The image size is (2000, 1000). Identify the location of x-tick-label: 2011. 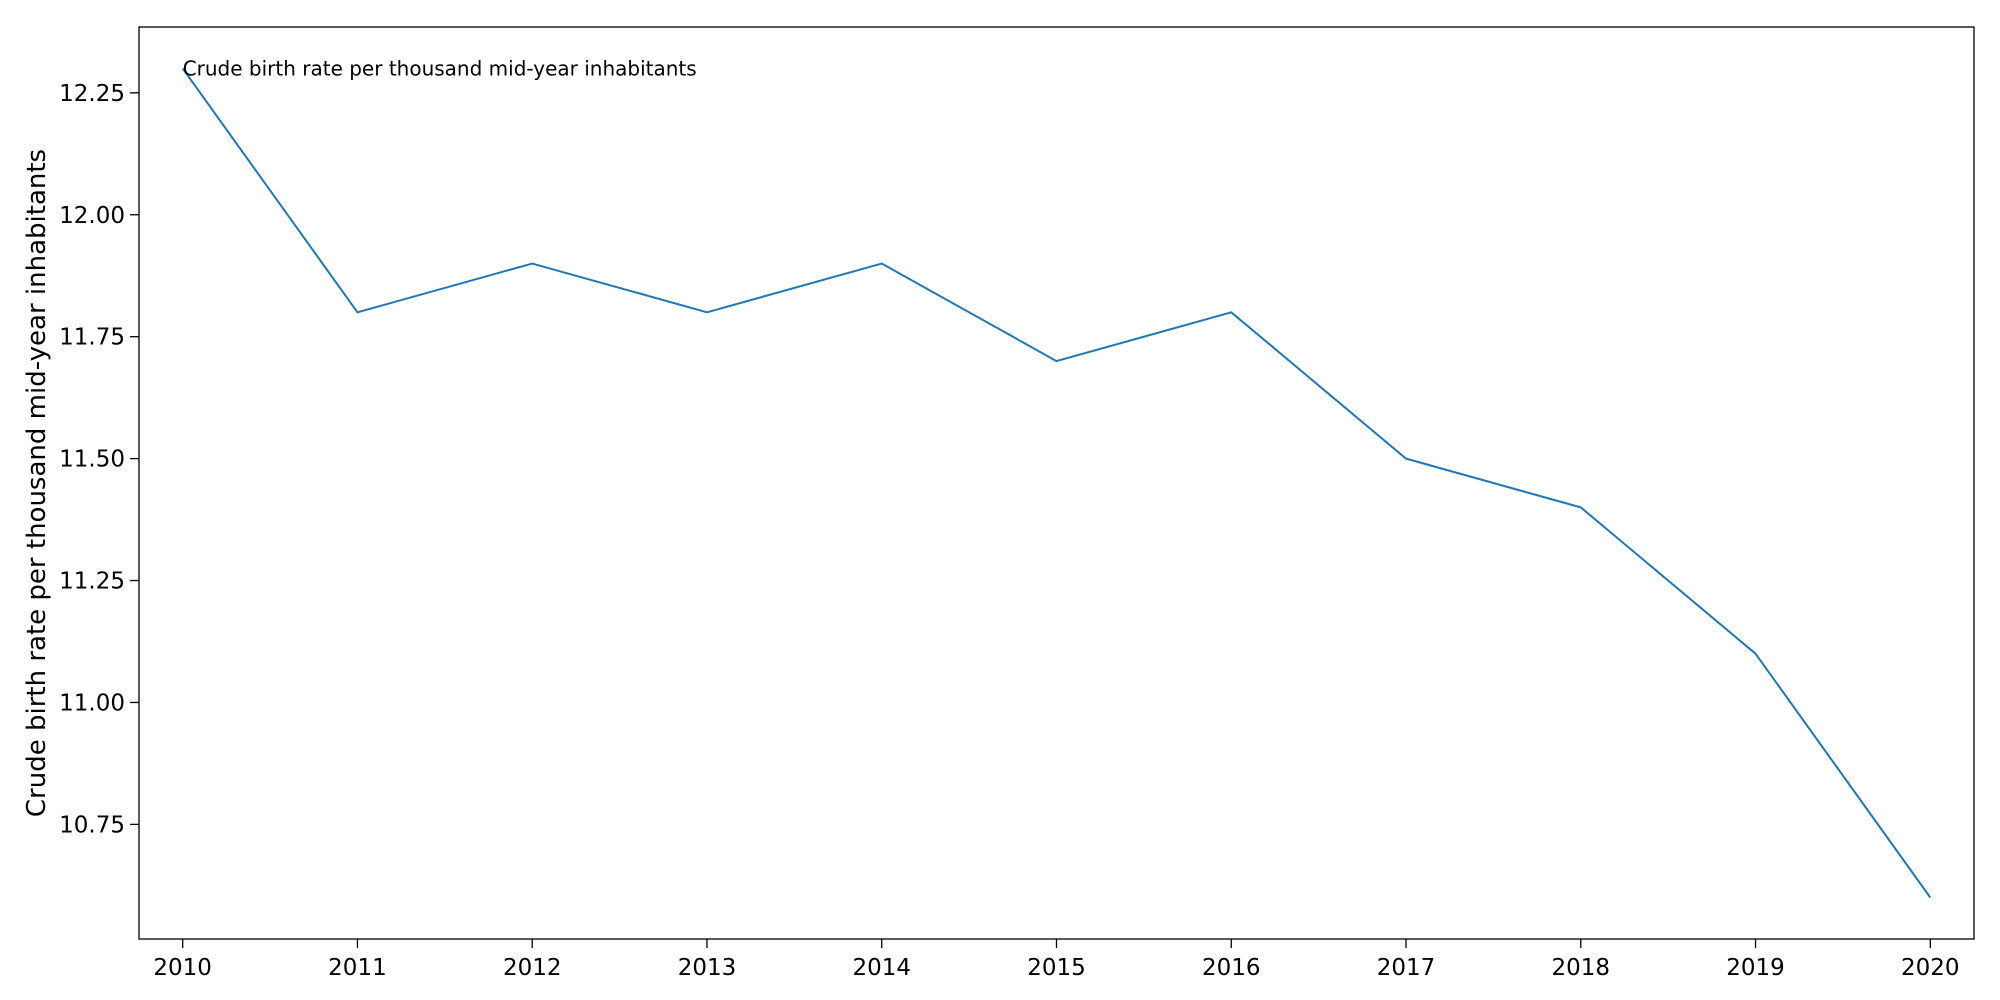
(357, 968).